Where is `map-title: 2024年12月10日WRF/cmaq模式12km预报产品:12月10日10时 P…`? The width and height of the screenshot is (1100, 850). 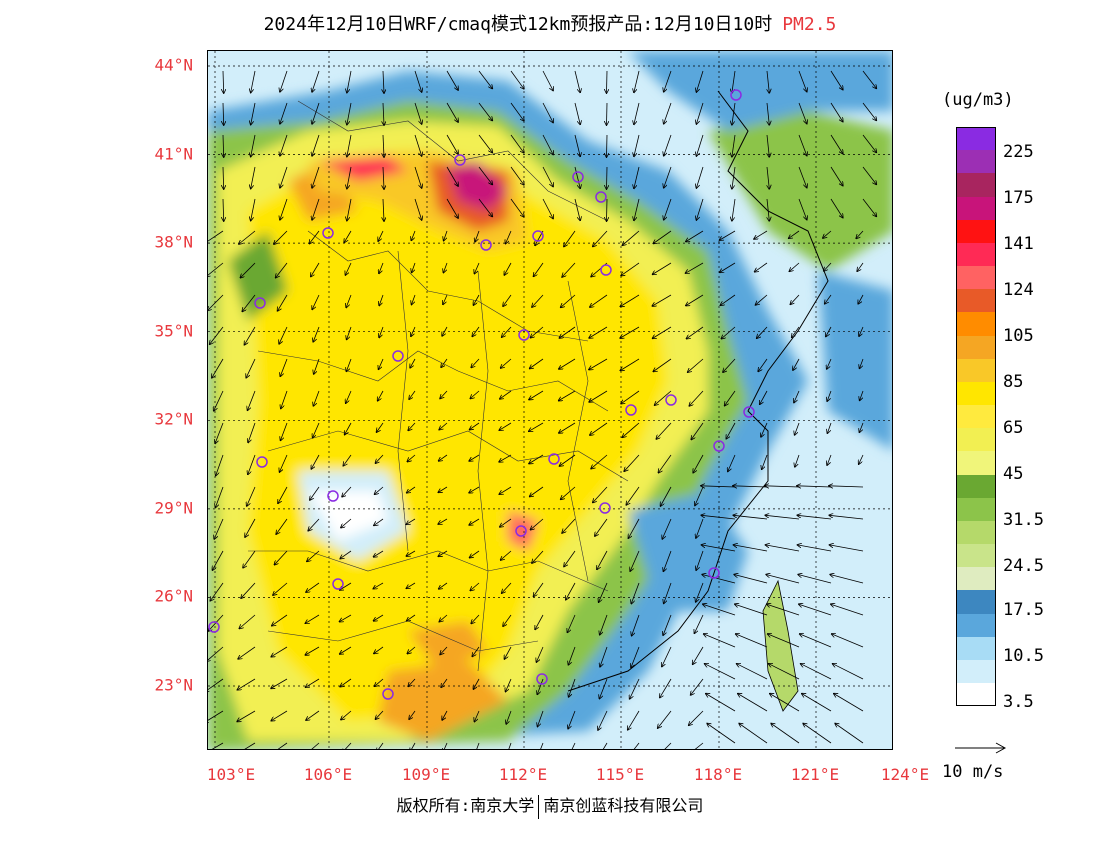
map-title: 2024年12月10日WRF/cmaq模式12km预报产品:12月10日10时 P… is located at coordinates (550, 23).